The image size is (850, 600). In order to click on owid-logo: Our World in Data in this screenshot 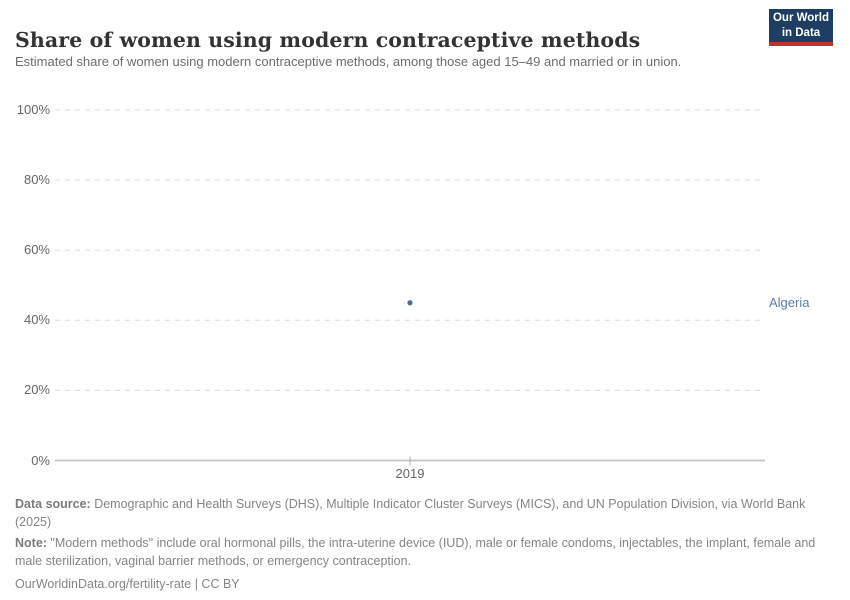, I will do `click(801, 27)`.